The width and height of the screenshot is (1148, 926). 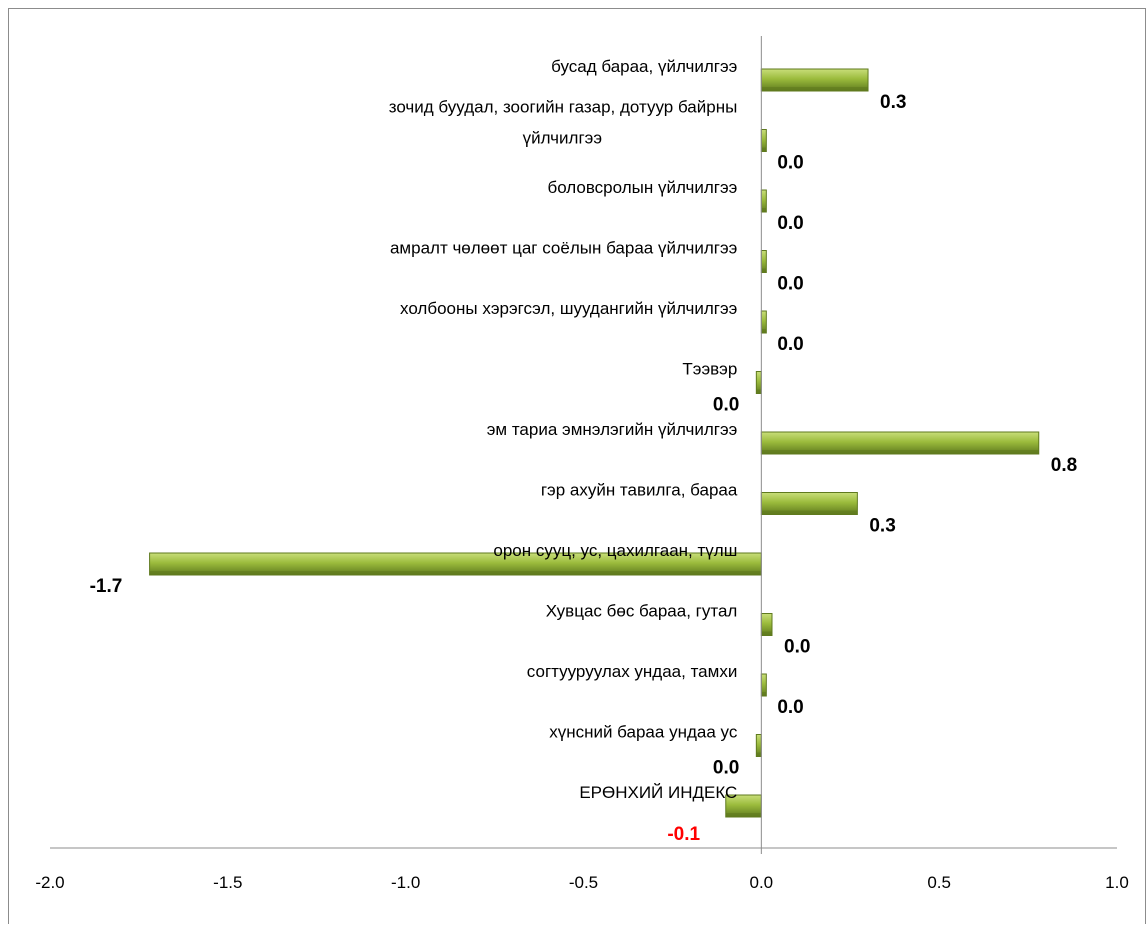 What do you see at coordinates (1117, 882) in the screenshot?
I see `x-tick-label: 1.0` at bounding box center [1117, 882].